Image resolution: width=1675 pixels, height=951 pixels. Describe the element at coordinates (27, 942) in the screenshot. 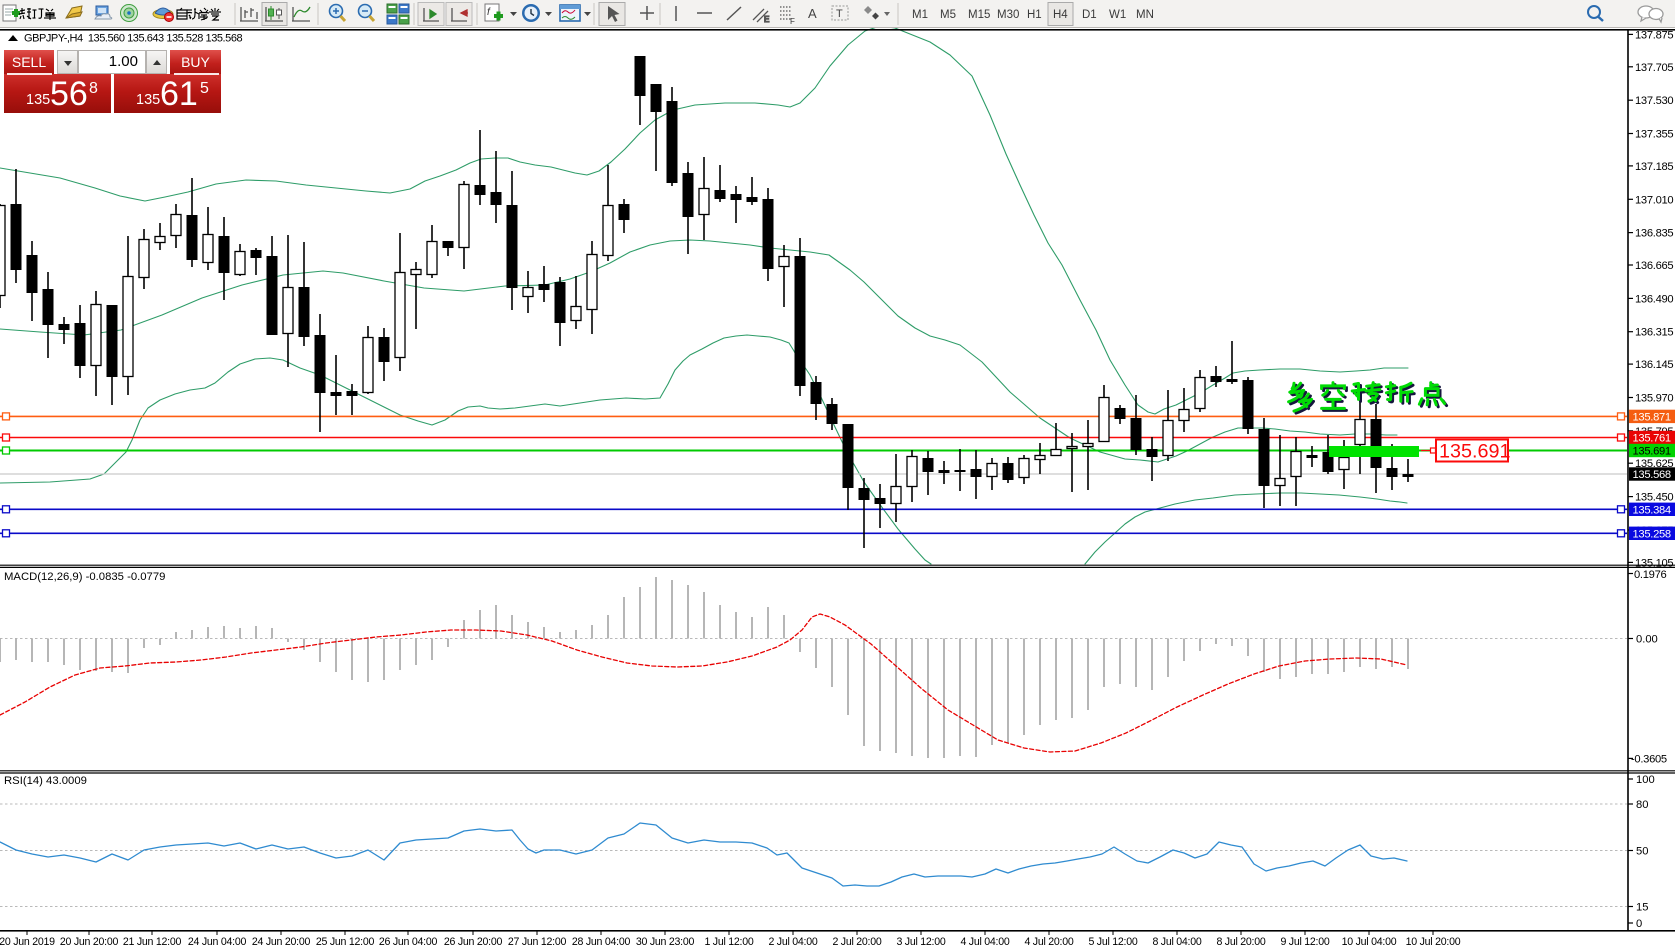

I see `svg-text: 20 Jun 2019` at that location.